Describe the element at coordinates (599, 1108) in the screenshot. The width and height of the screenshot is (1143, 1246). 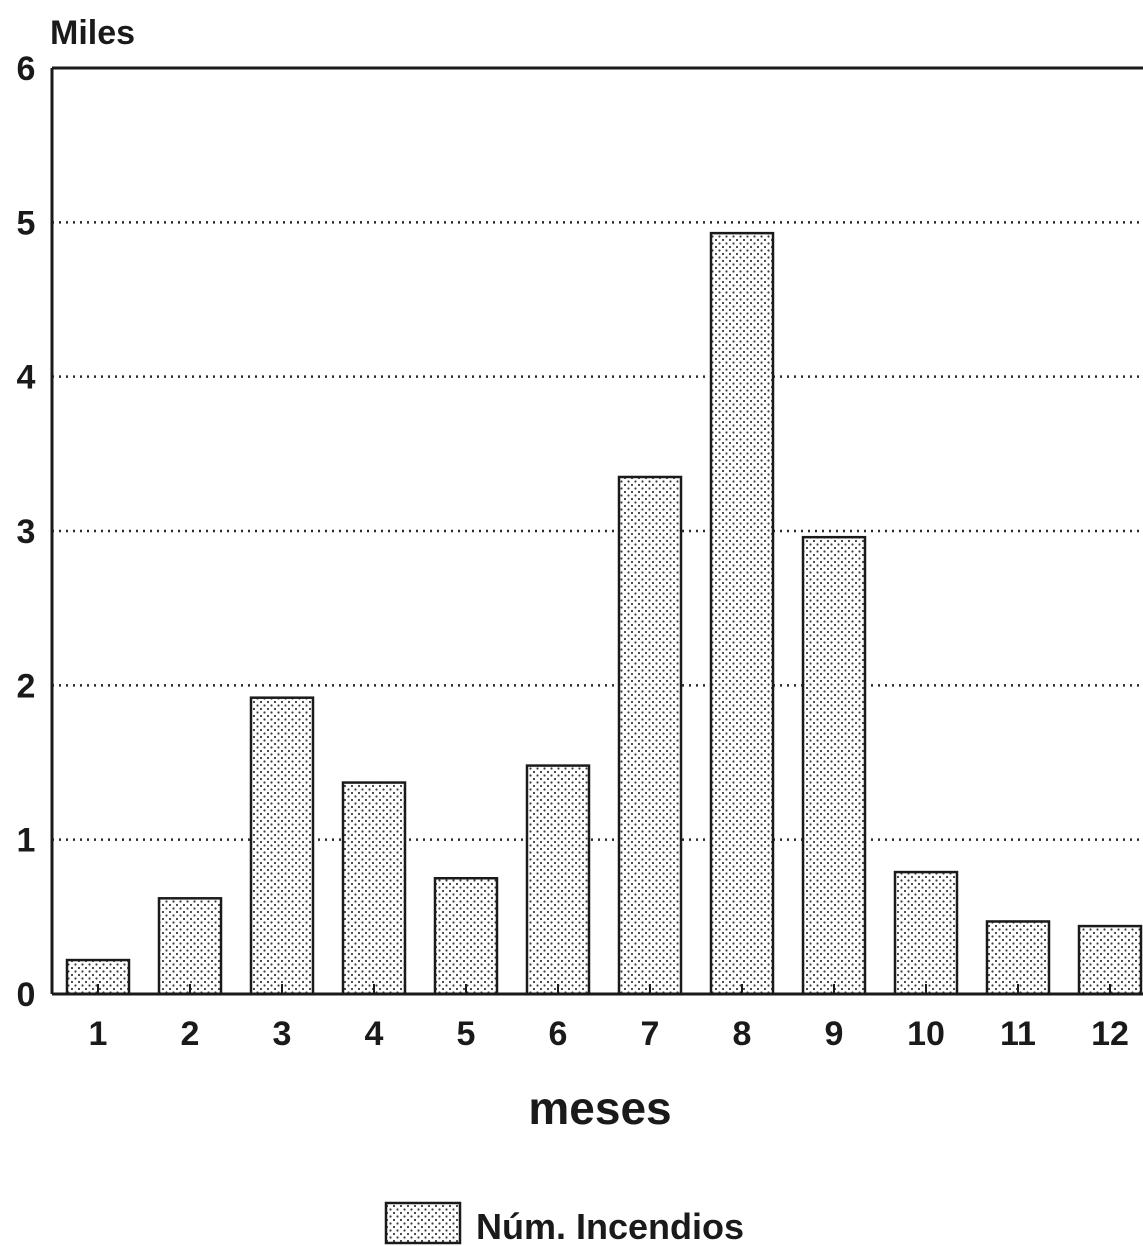
I see `x-axis-title: meses` at that location.